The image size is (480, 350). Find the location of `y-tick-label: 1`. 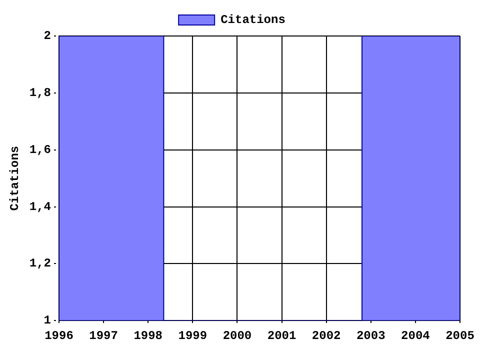

y-tick-label: 1 is located at coordinates (48, 321).